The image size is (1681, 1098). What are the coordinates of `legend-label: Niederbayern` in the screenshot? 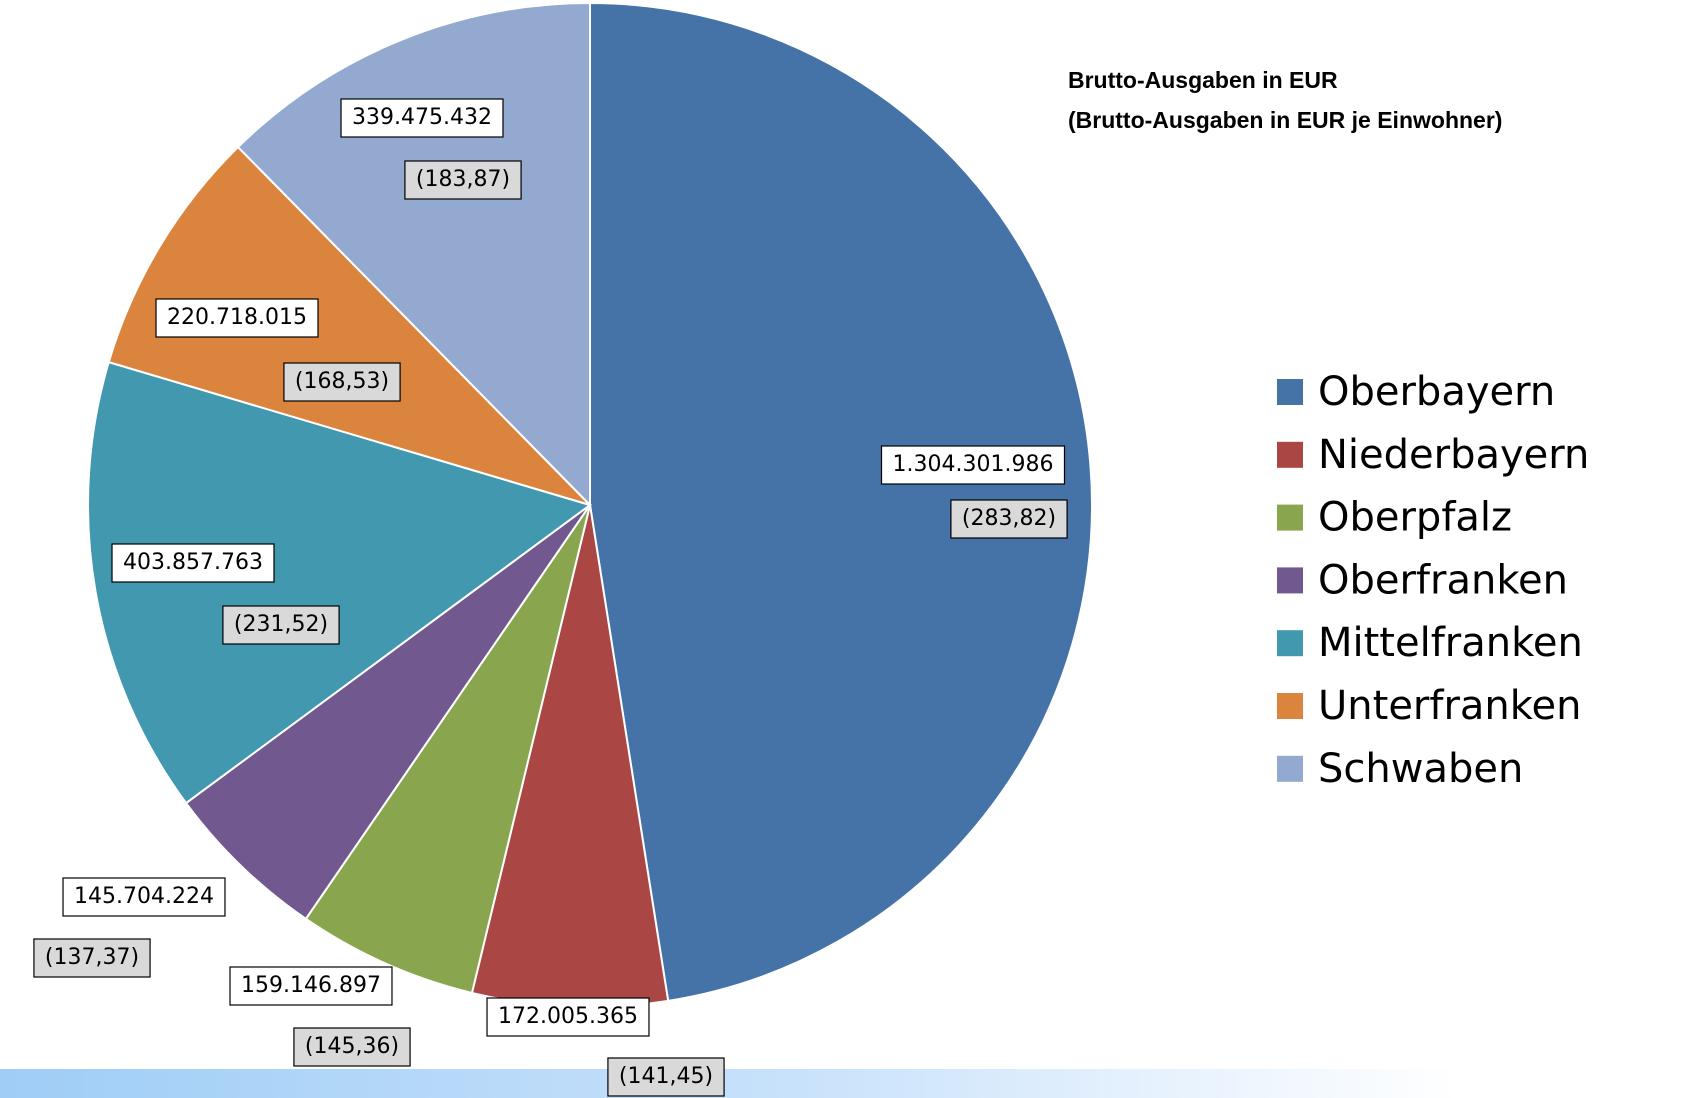 It's located at (1453, 455).